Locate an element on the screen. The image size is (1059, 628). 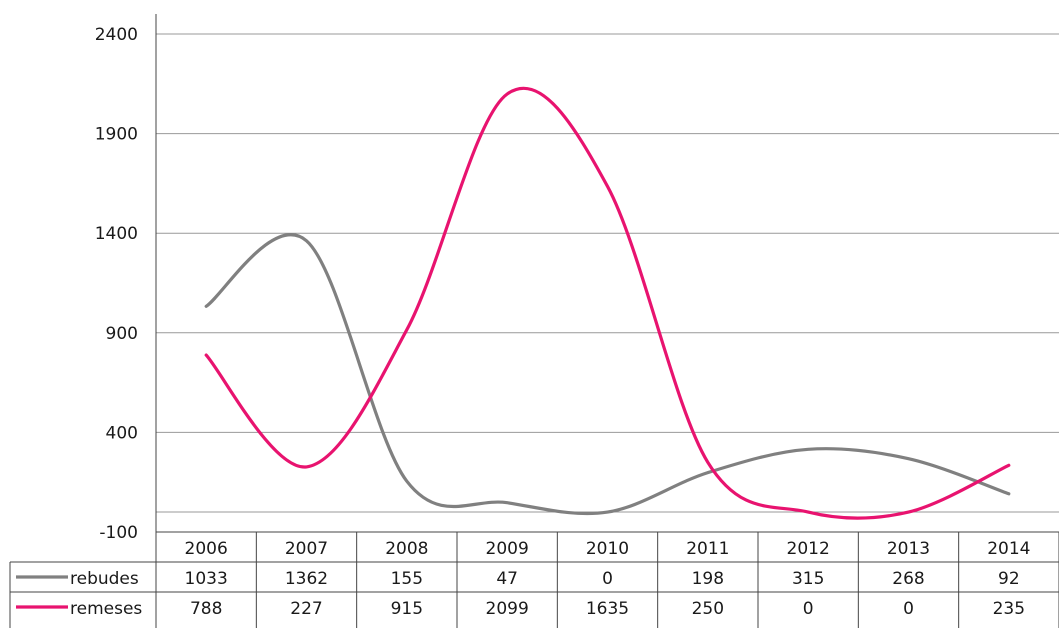
x-category-label: 2013 is located at coordinates (908, 549).